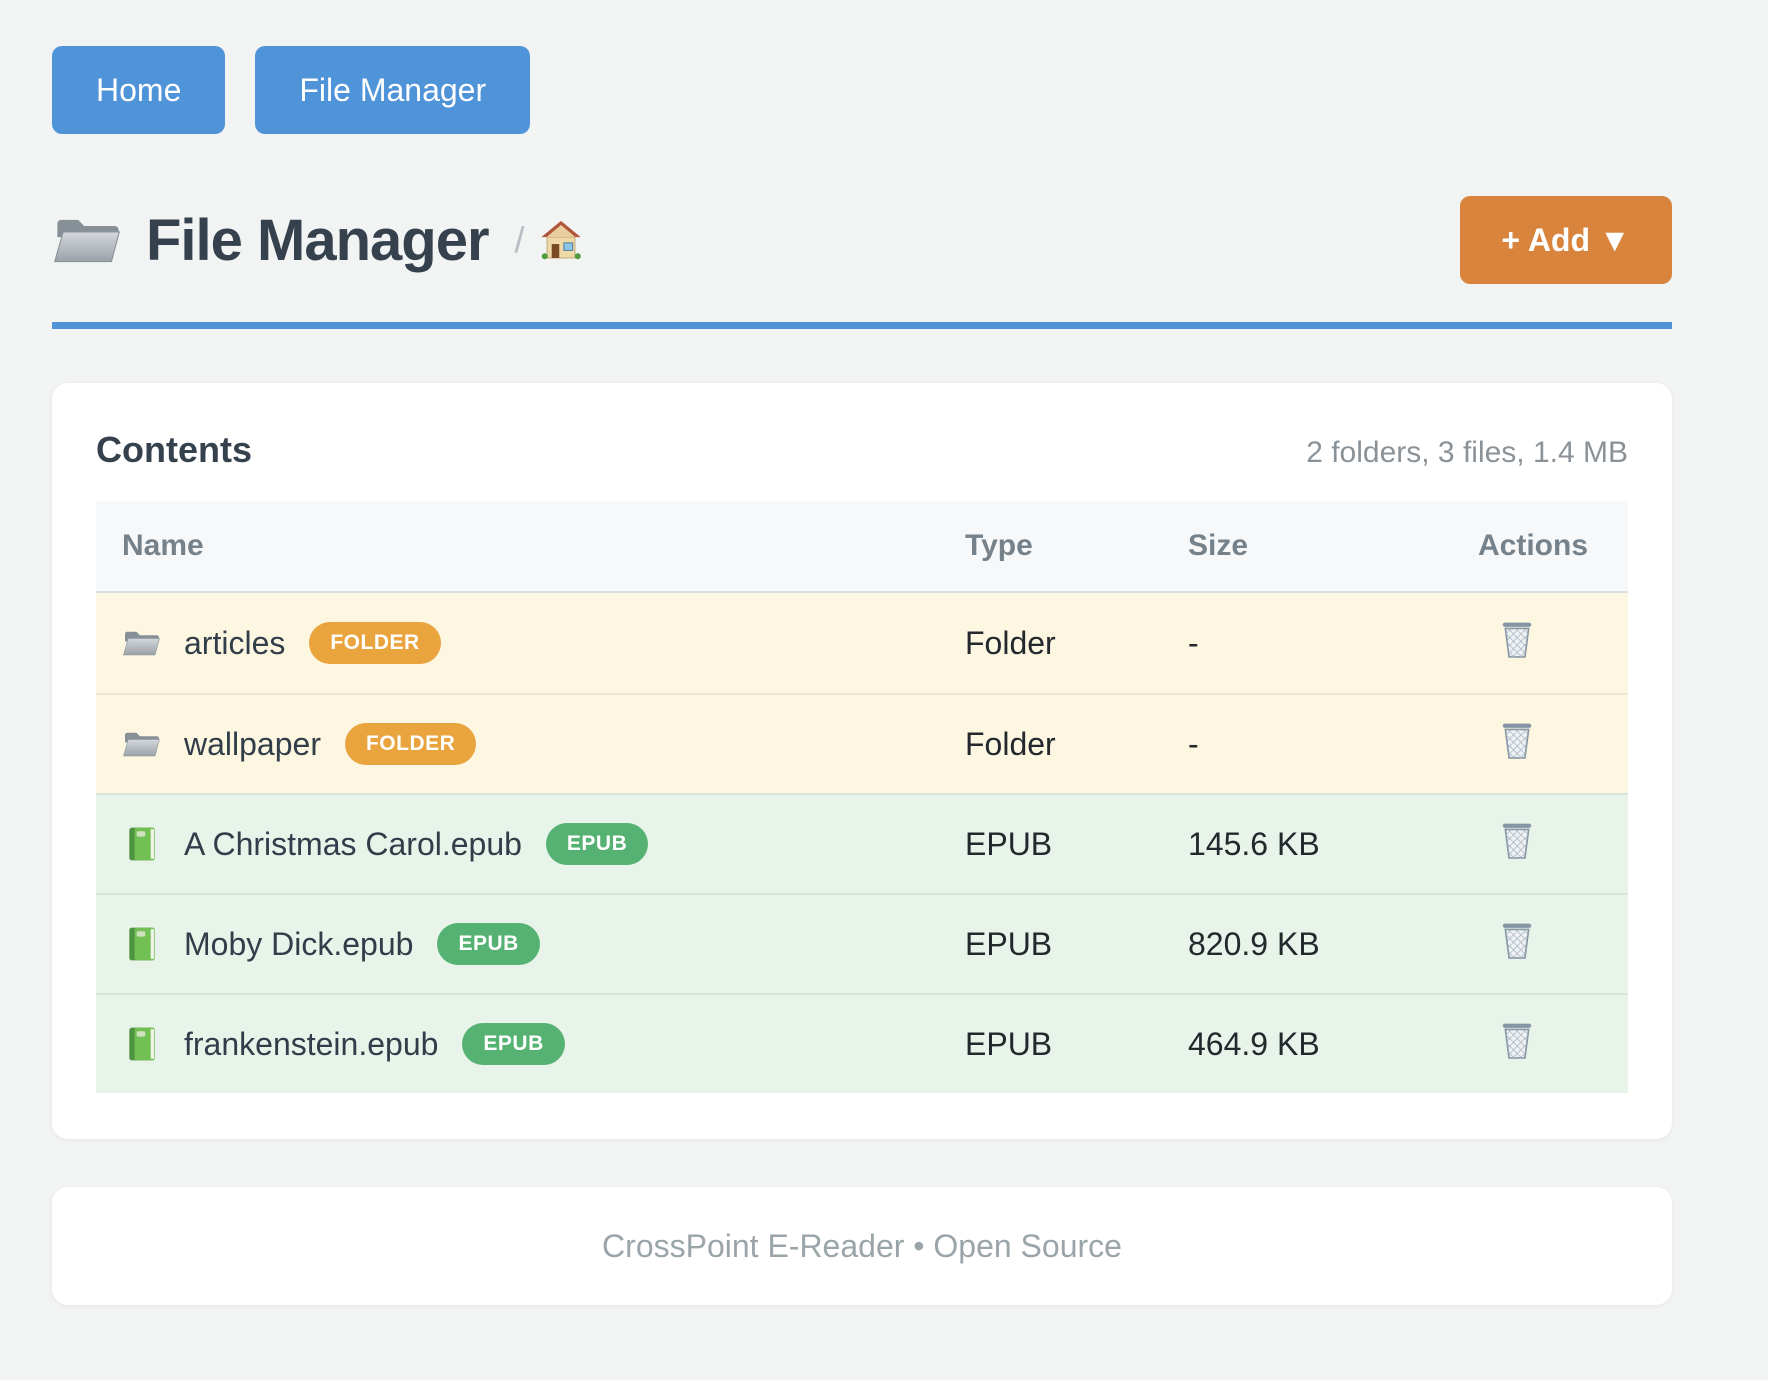 The width and height of the screenshot is (1768, 1380). Describe the element at coordinates (561, 240) in the screenshot. I see `home-icon` at that location.